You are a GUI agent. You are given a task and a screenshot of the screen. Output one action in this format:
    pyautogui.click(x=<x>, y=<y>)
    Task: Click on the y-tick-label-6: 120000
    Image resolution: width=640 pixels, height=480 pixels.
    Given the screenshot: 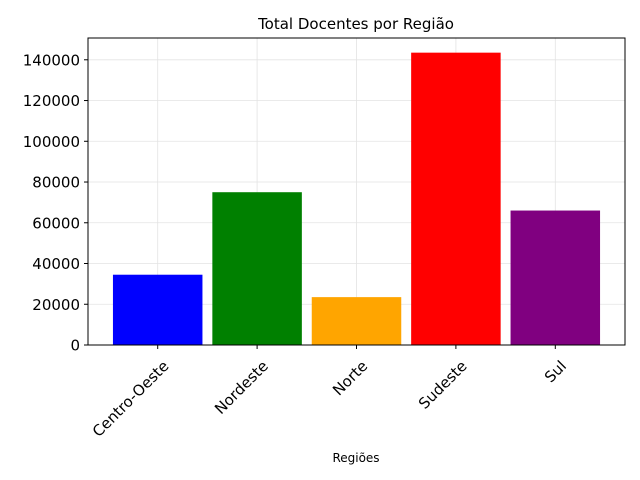 What is the action you would take?
    pyautogui.click(x=51, y=101)
    